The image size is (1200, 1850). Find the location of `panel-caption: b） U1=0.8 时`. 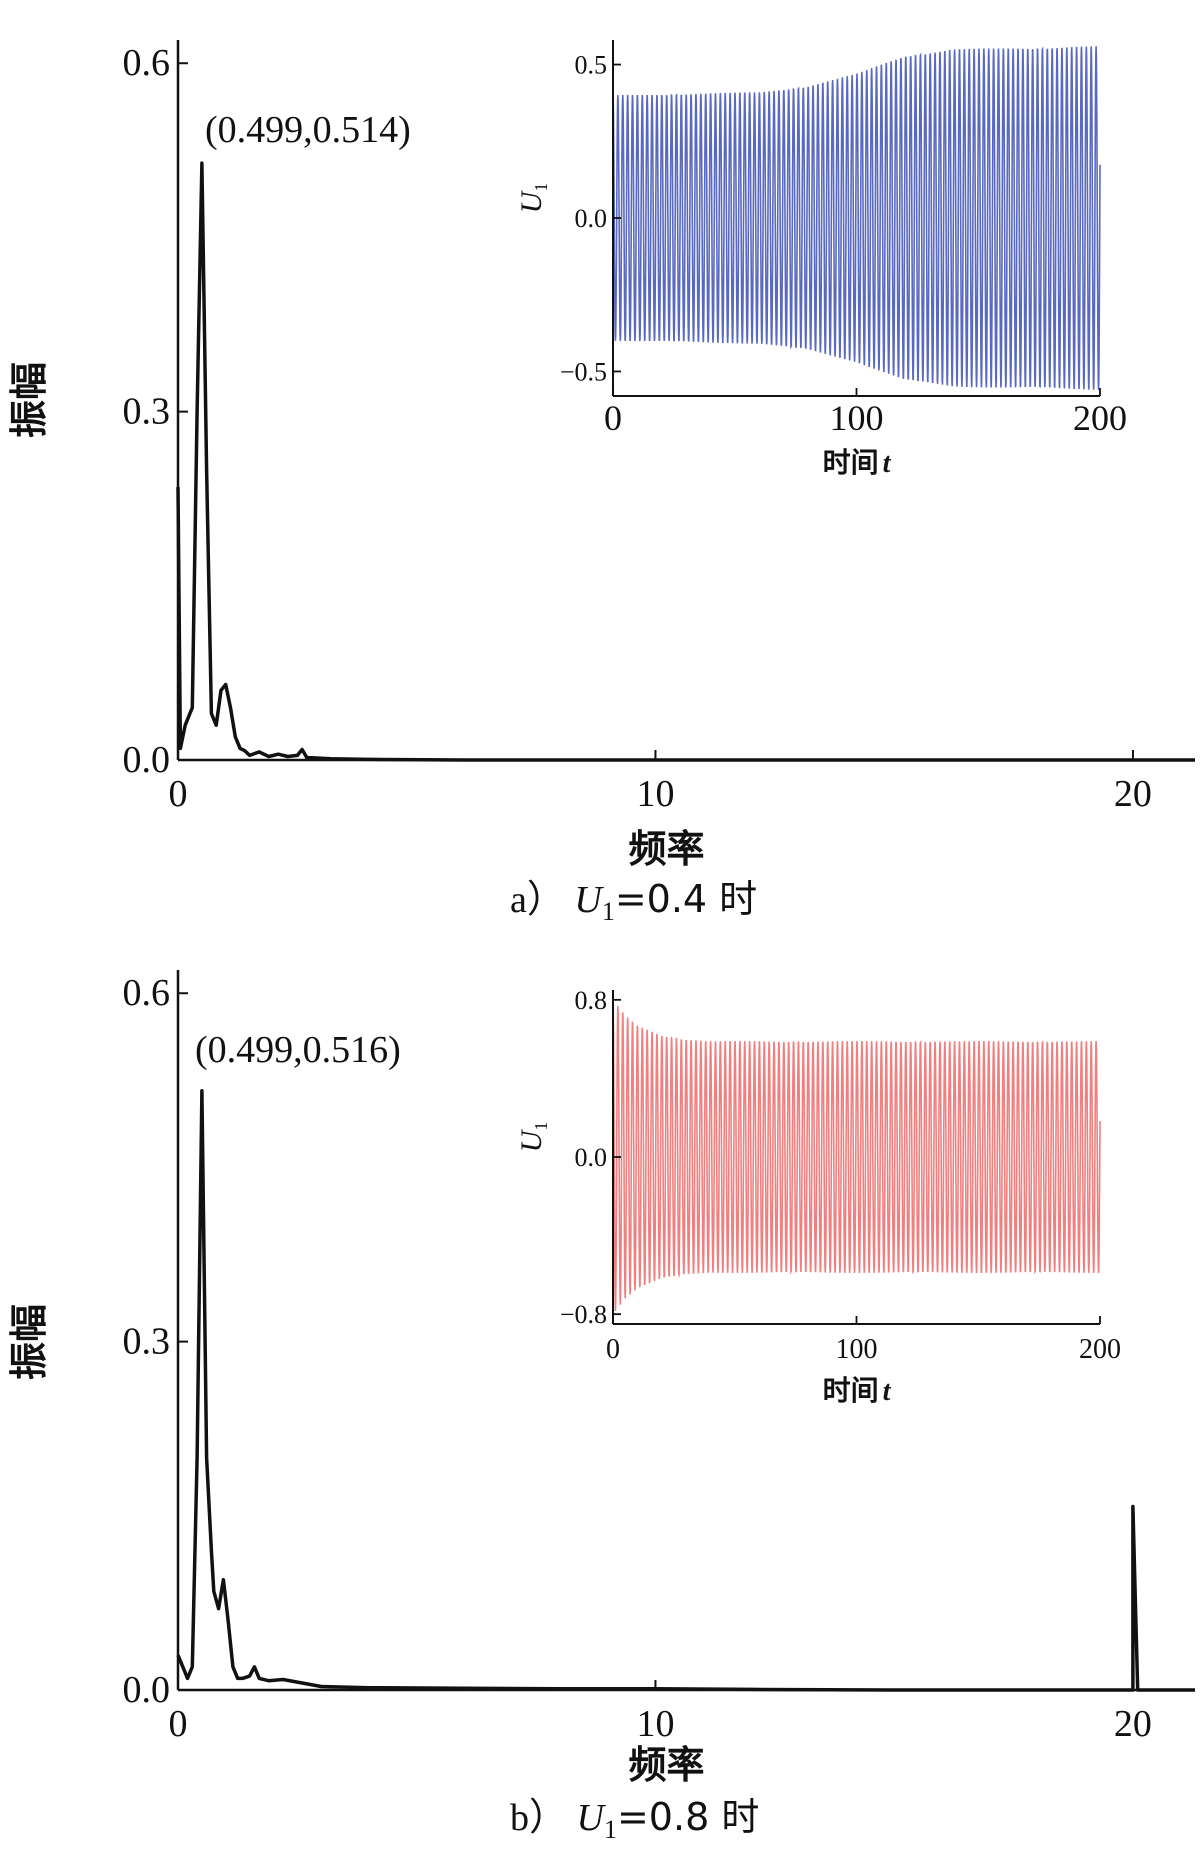

panel-caption: b） U1=0.8 时 is located at coordinates (634, 1819).